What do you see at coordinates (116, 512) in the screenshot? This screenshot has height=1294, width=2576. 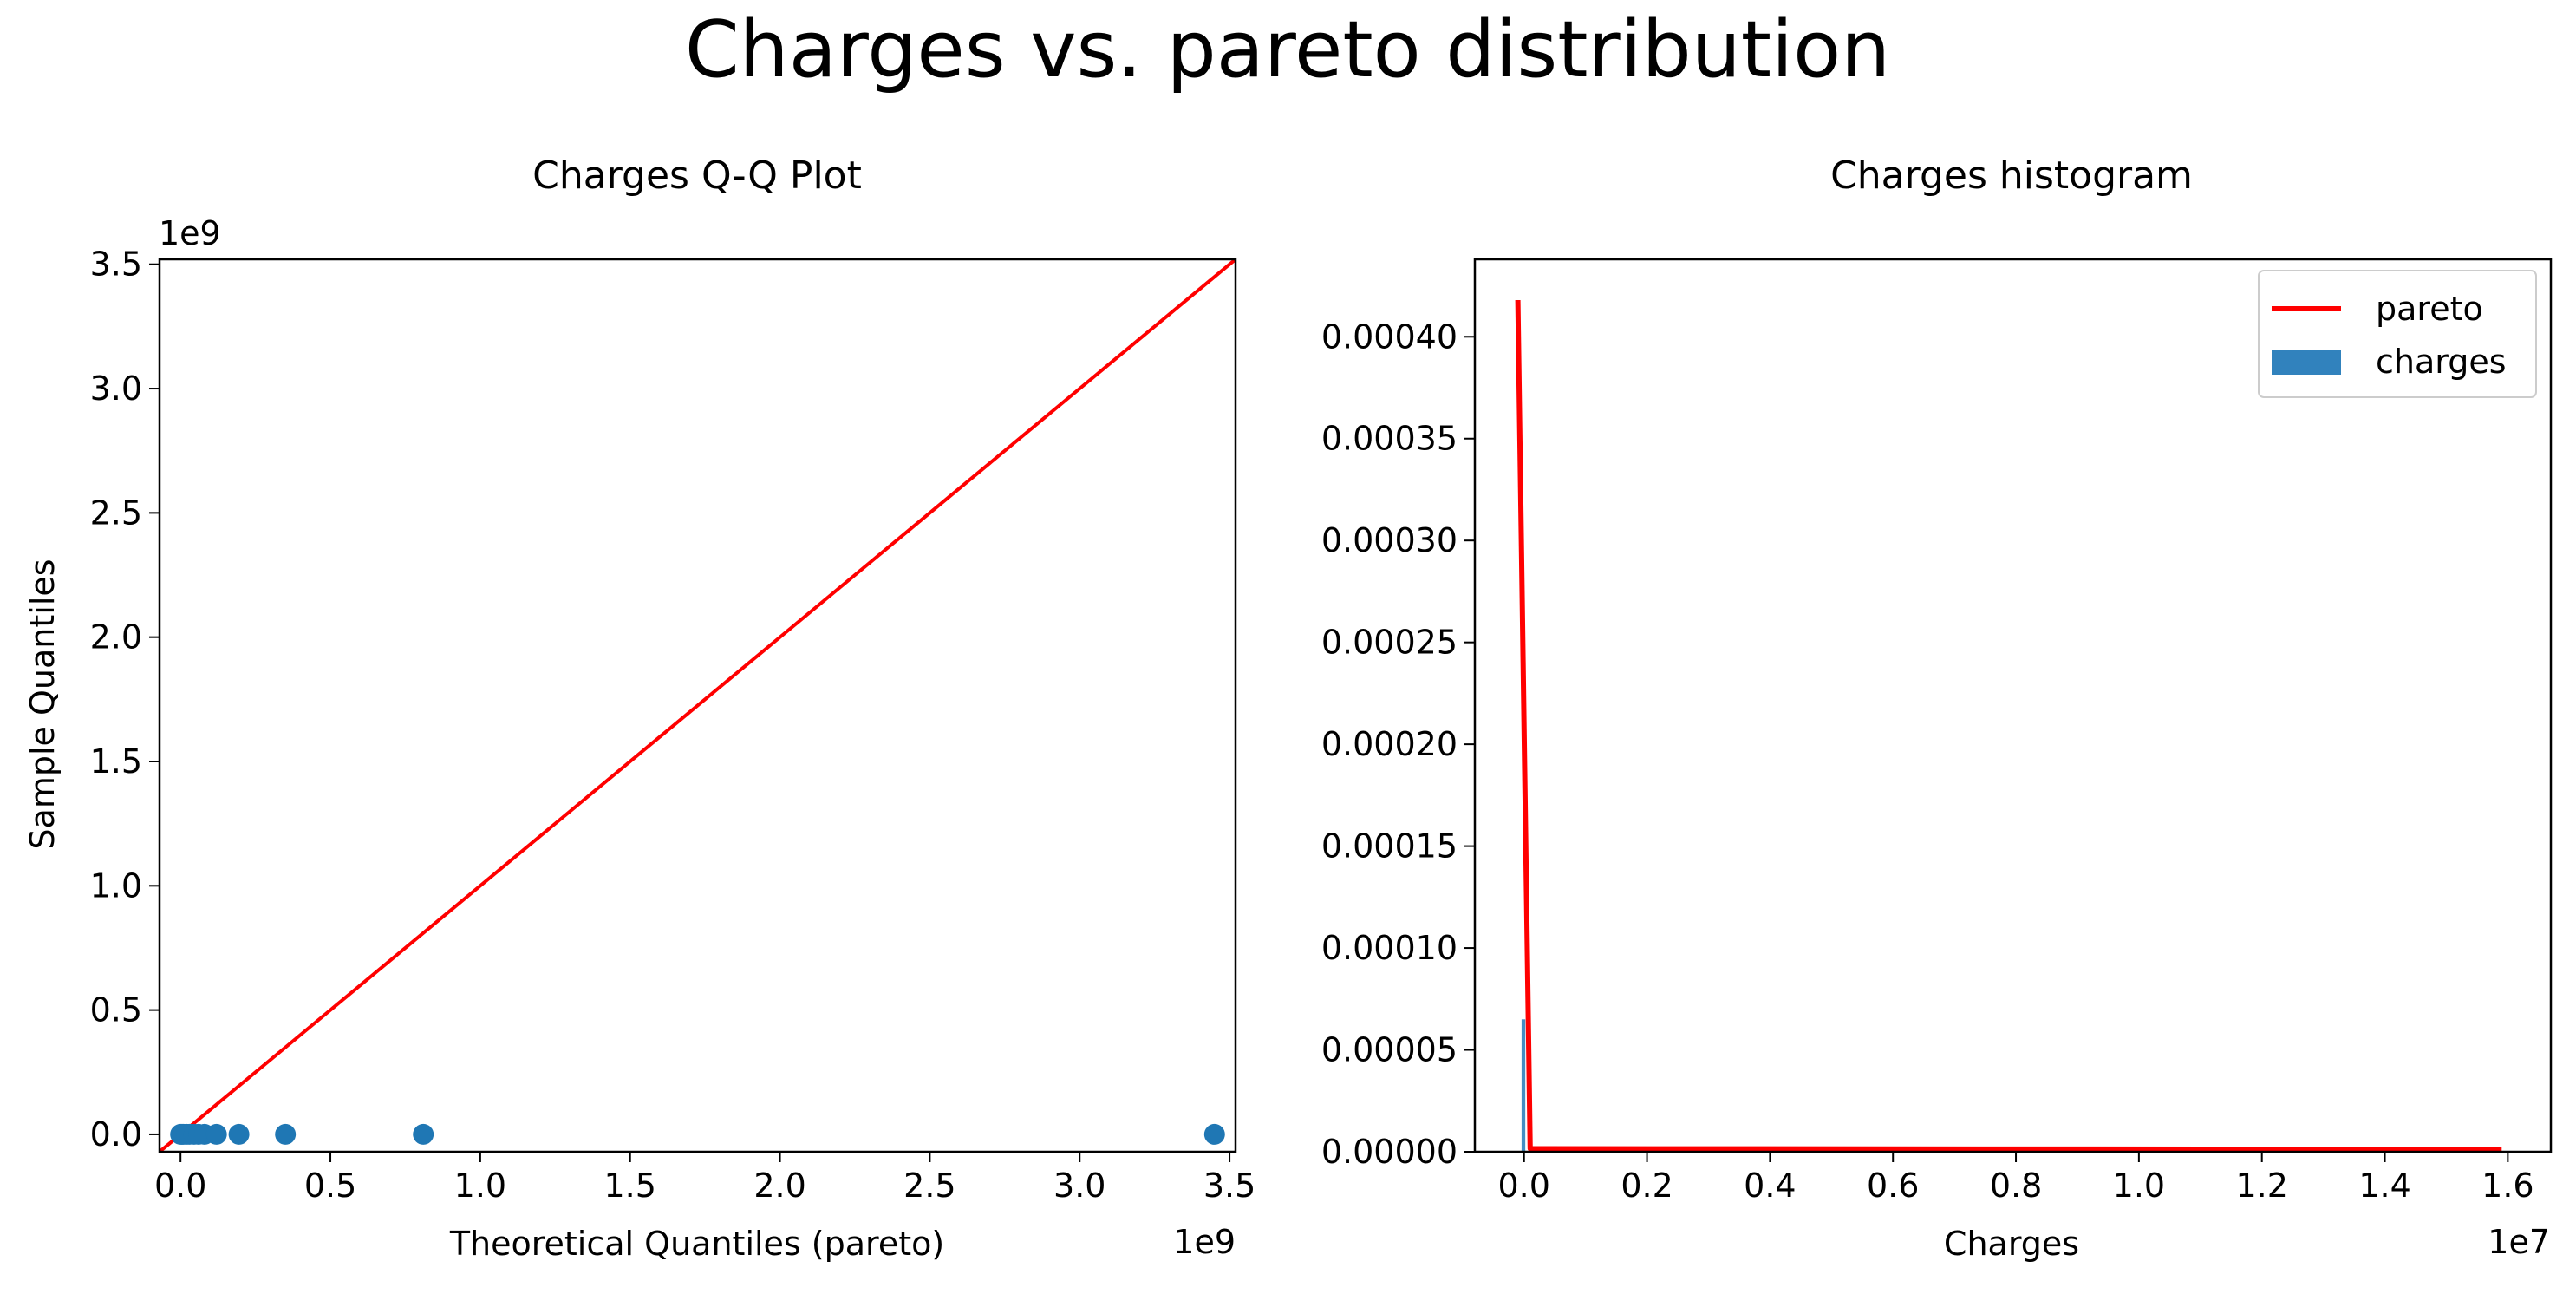 I see `qq-y-tick-label: 2.5` at bounding box center [116, 512].